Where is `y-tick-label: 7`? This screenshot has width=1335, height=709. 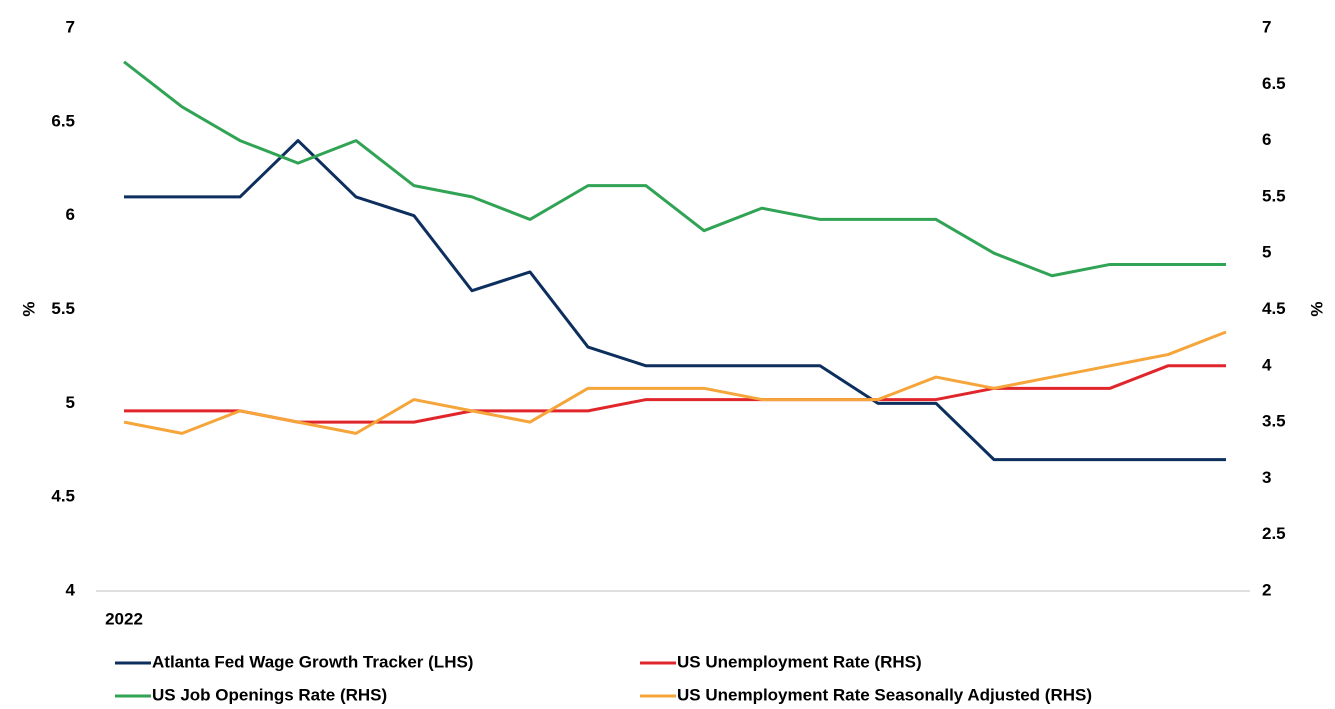 y-tick-label: 7 is located at coordinates (70, 26).